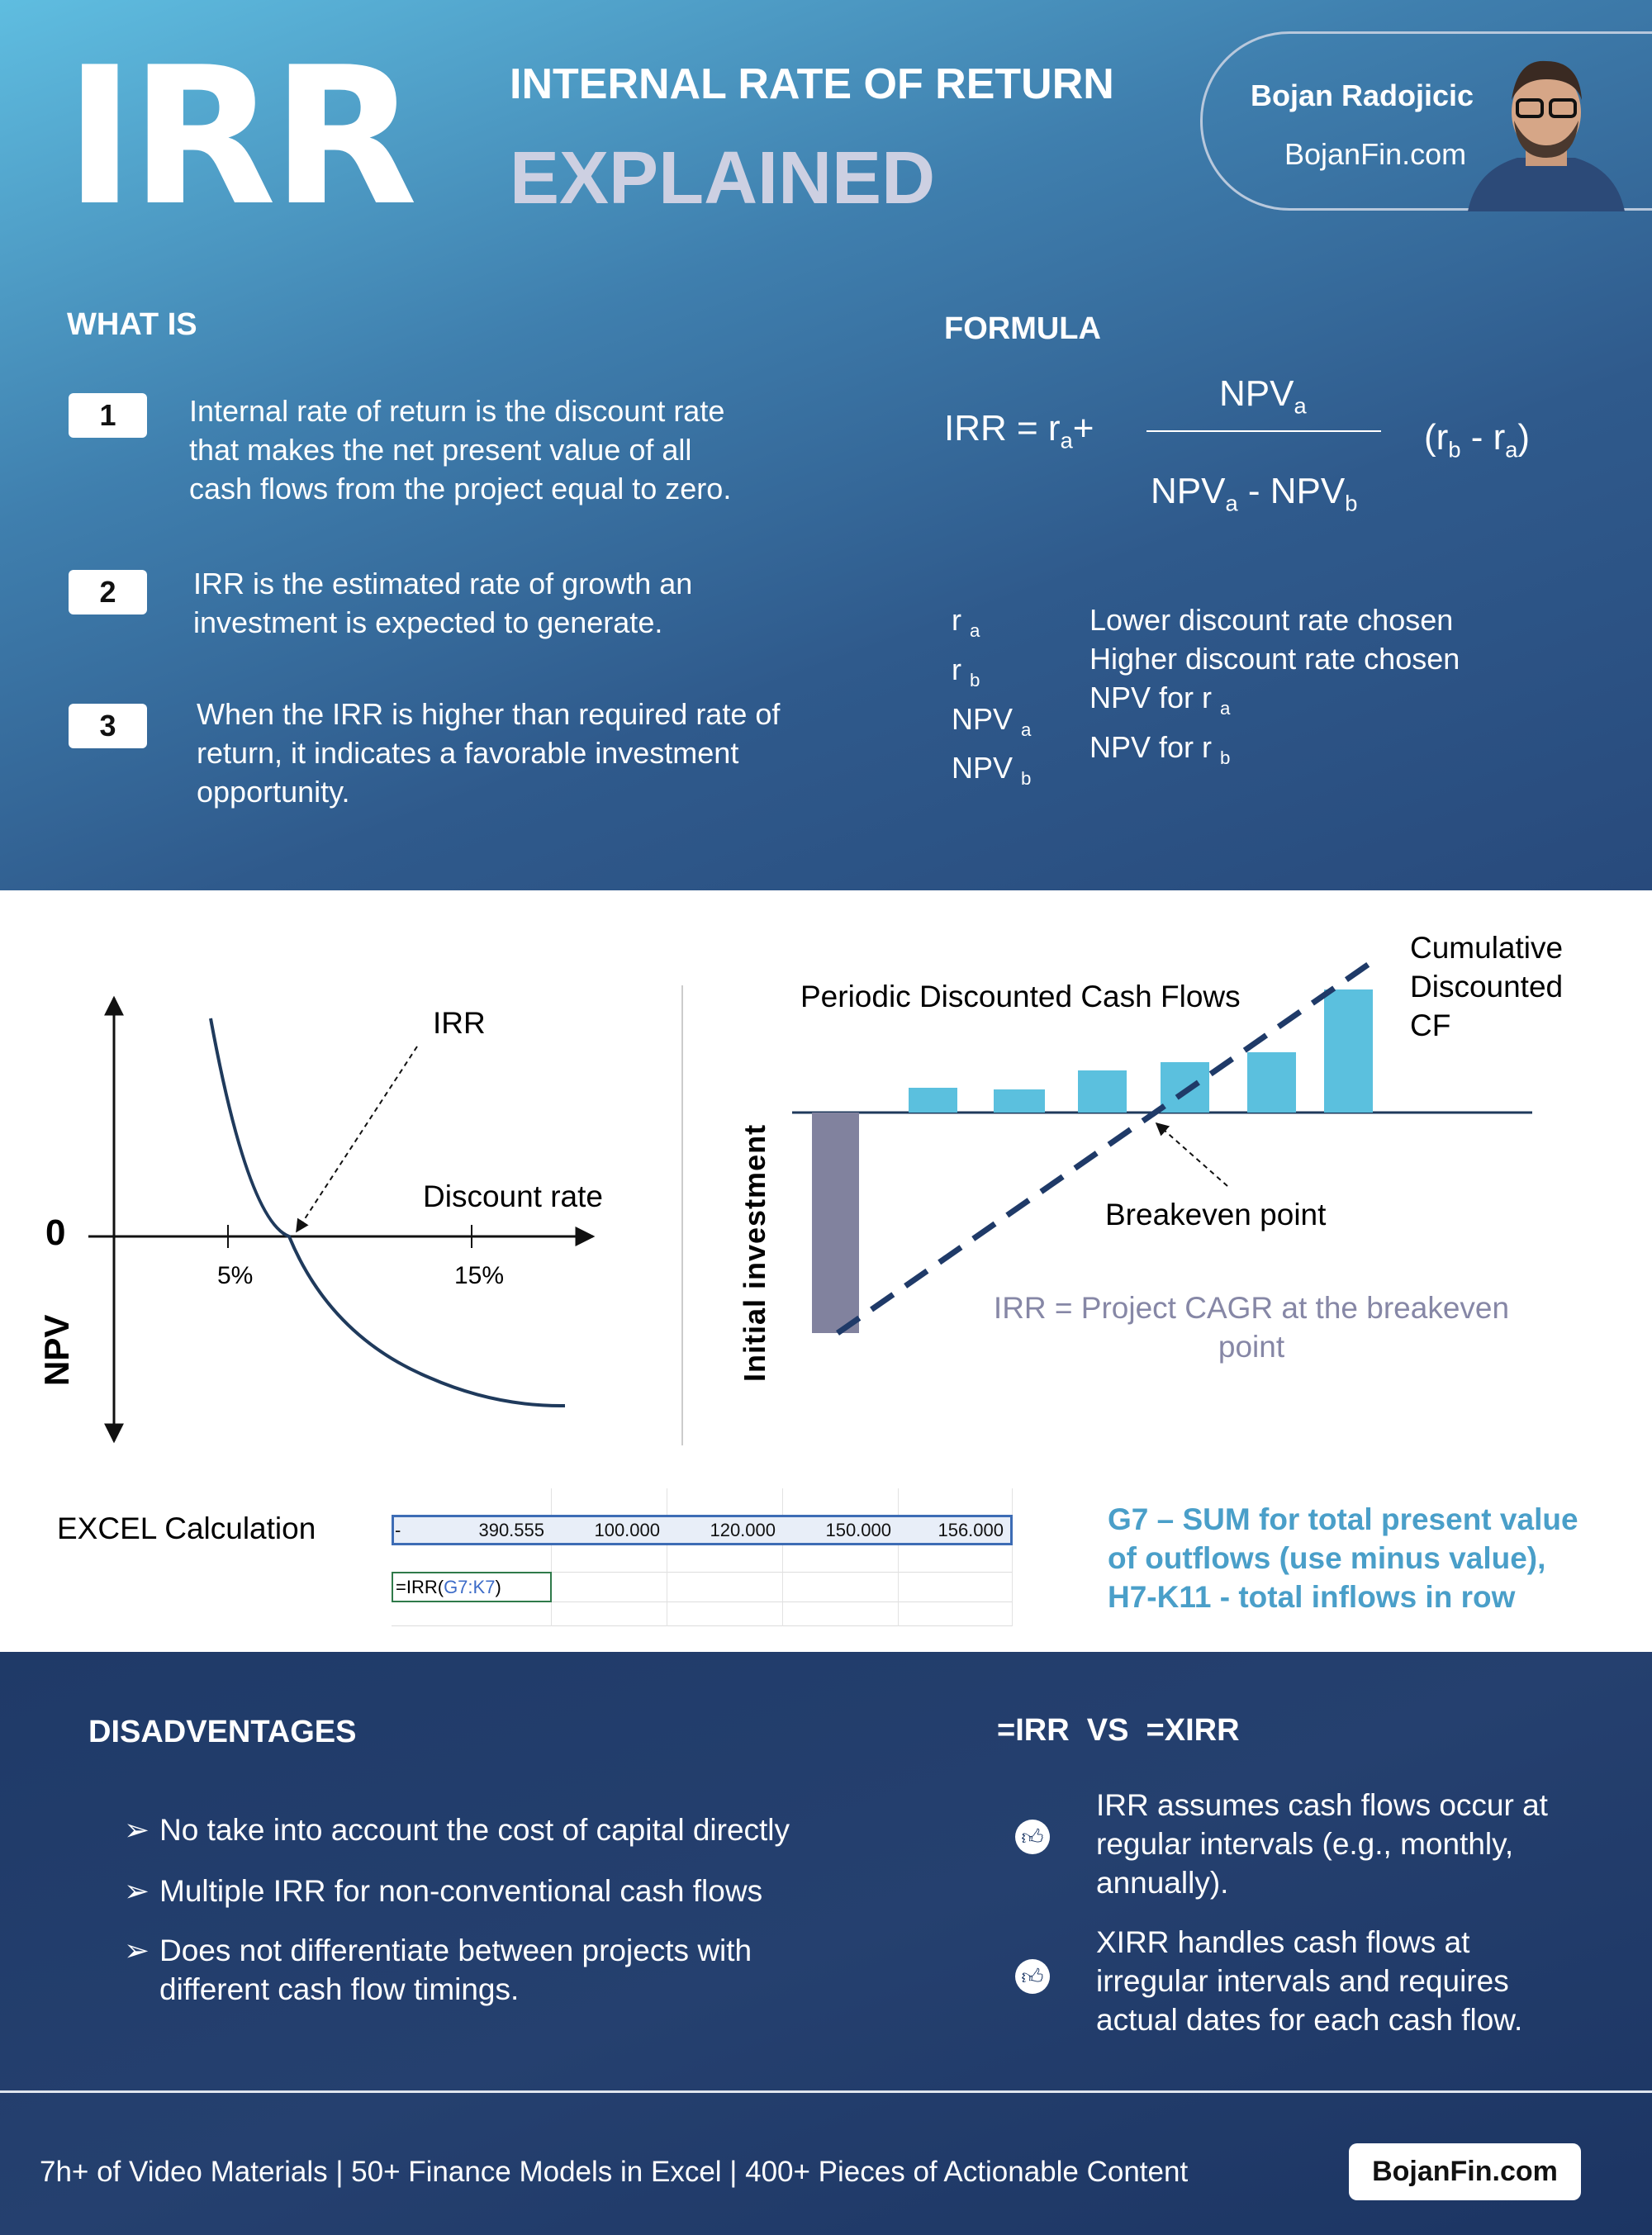 This screenshot has height=2235, width=1652. Describe the element at coordinates (241, 137) in the screenshot. I see `irr-logo: IRR` at that location.